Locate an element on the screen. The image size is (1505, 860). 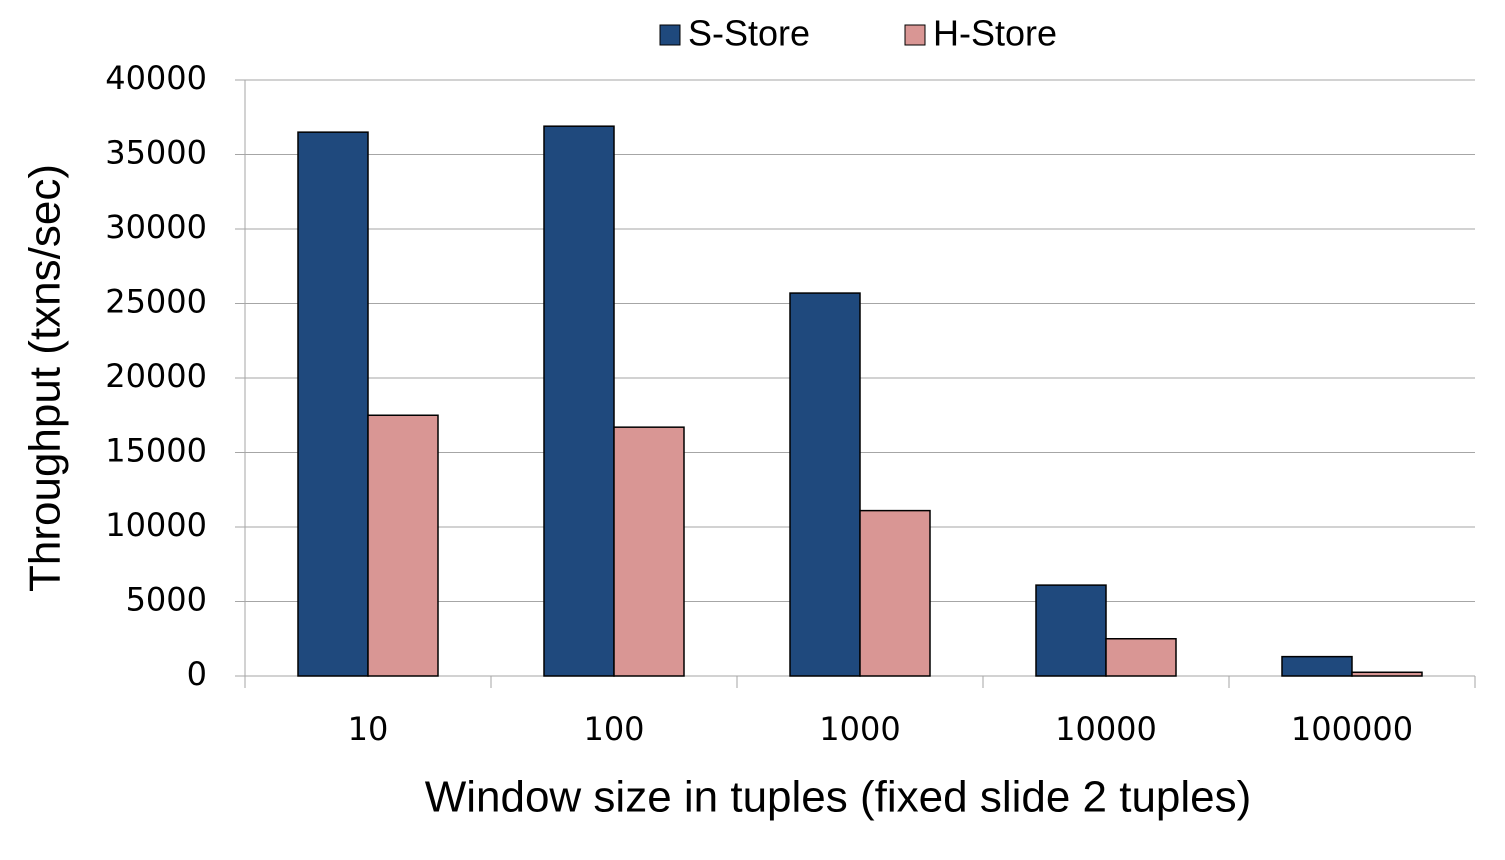
x-tick-label: 10 is located at coordinates (368, 729).